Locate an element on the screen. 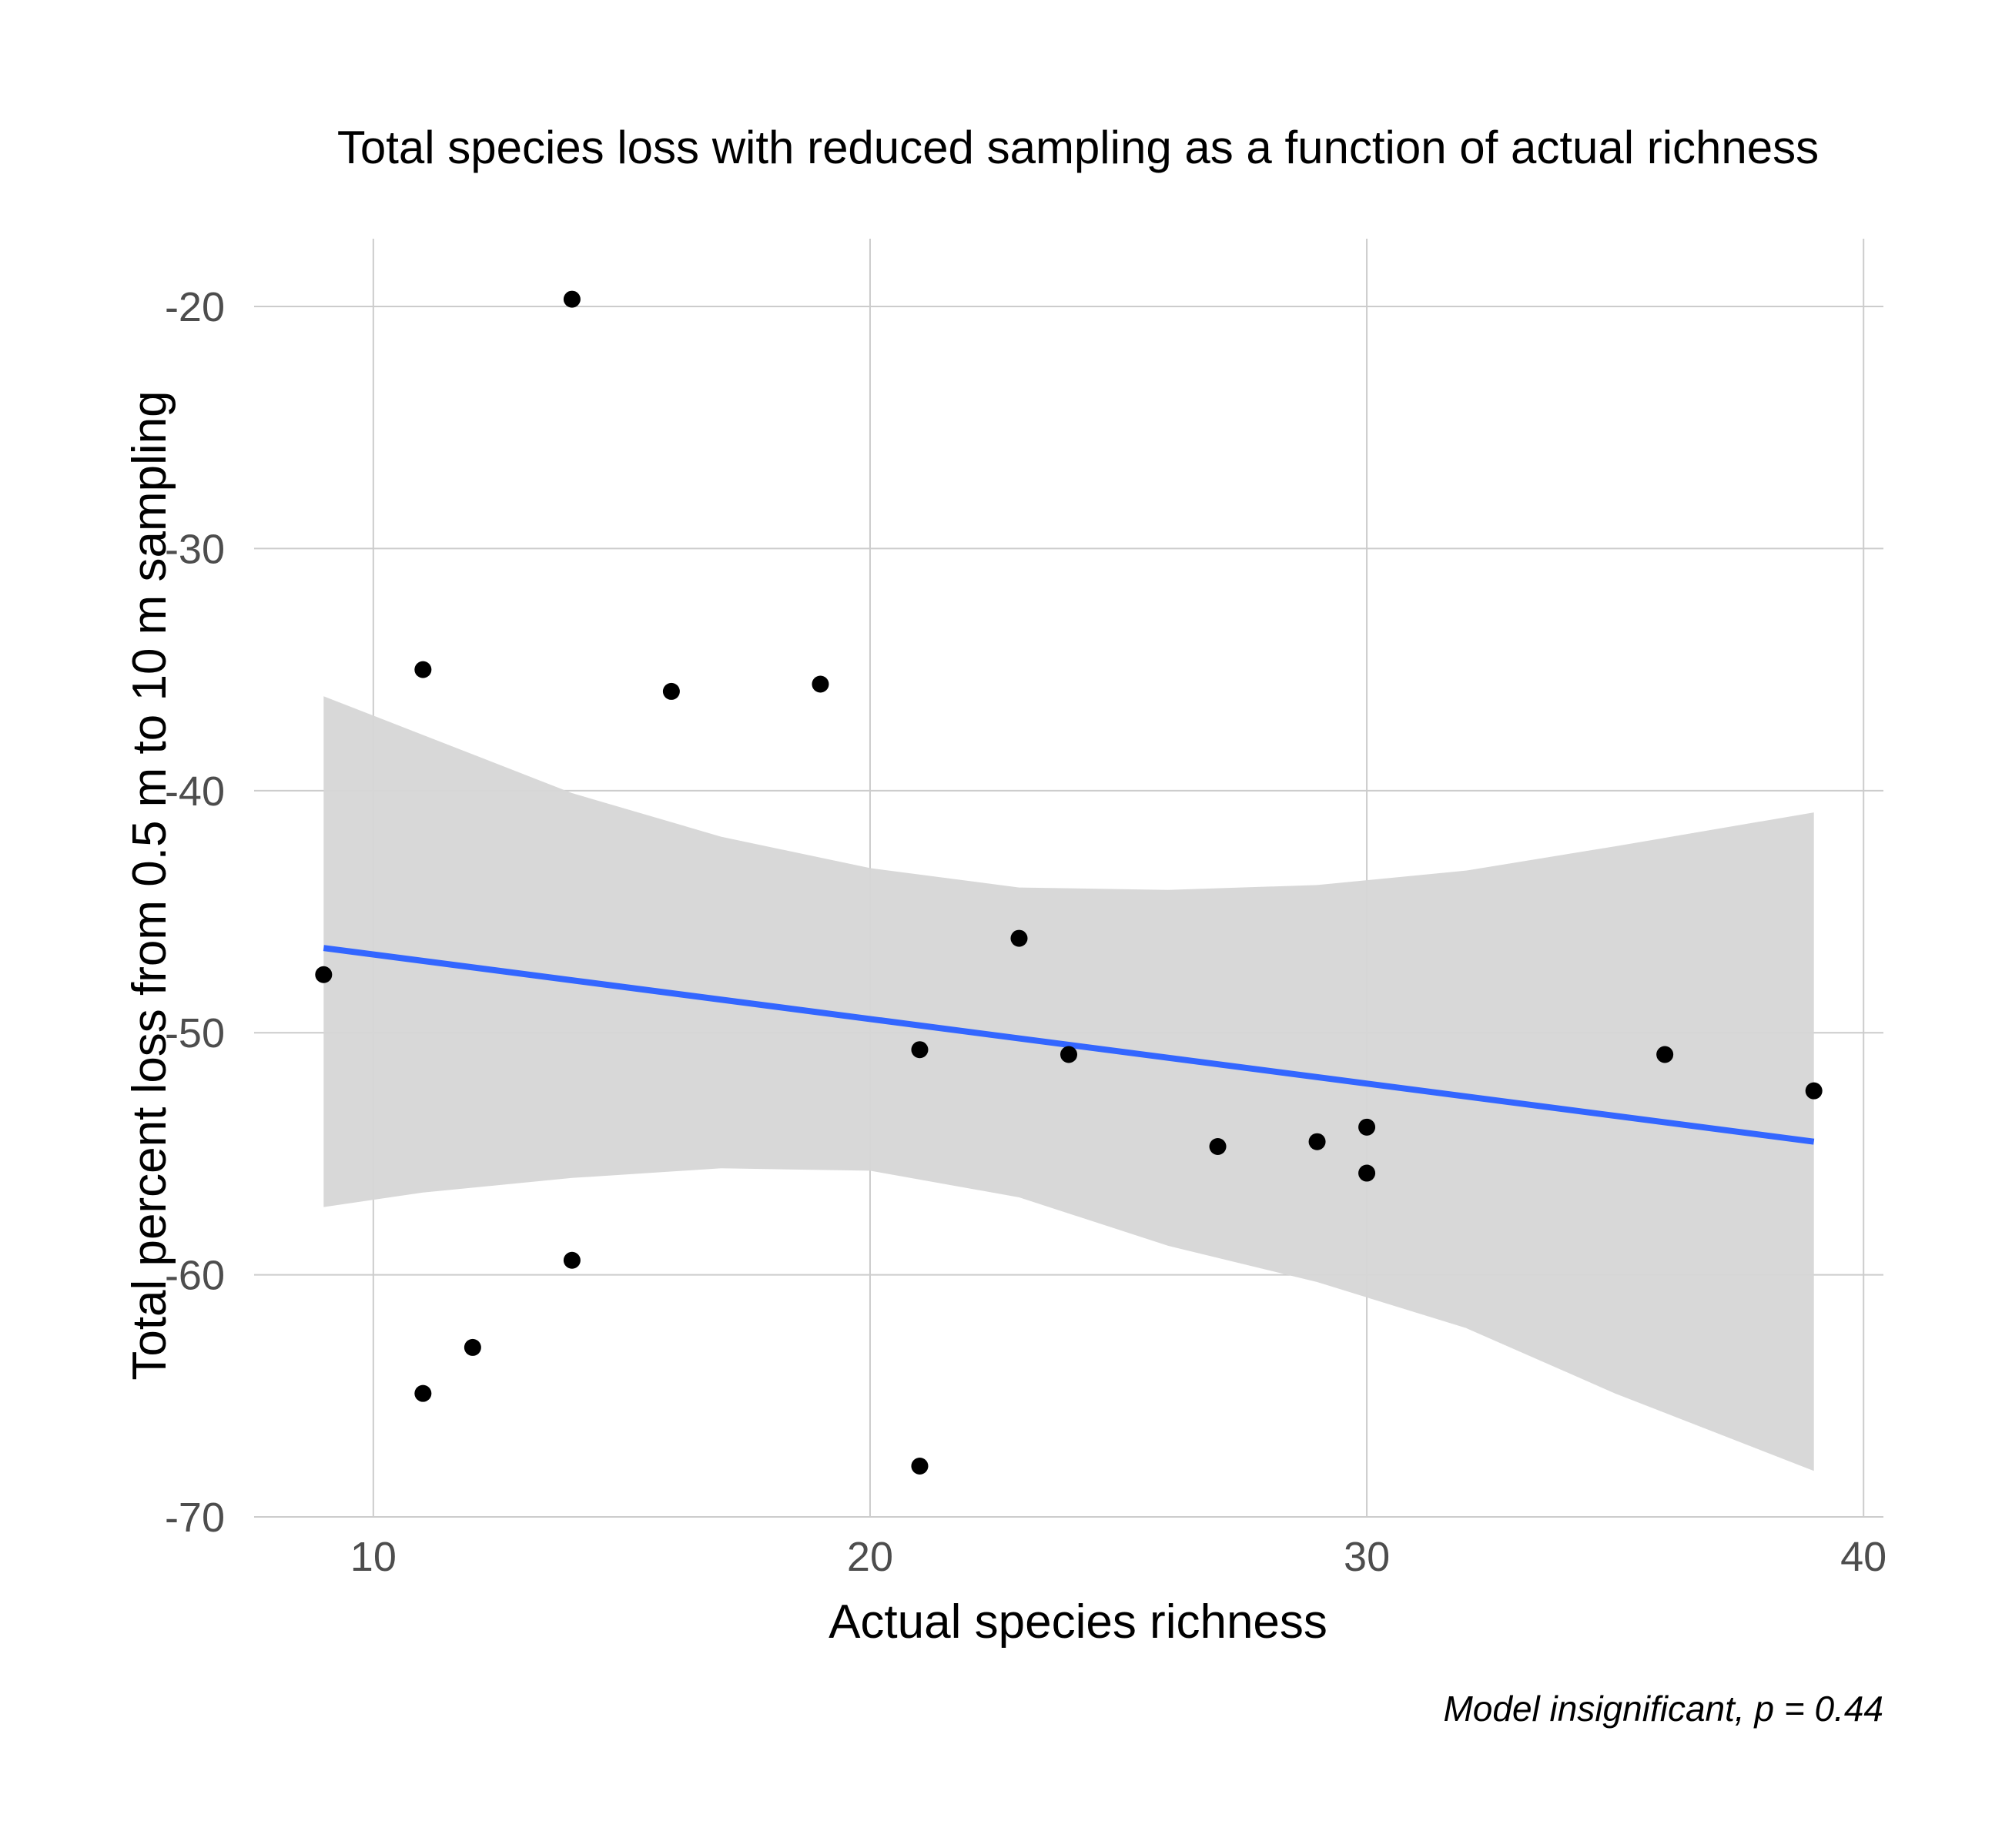  y-tick-label: -60 is located at coordinates (195, 1276).